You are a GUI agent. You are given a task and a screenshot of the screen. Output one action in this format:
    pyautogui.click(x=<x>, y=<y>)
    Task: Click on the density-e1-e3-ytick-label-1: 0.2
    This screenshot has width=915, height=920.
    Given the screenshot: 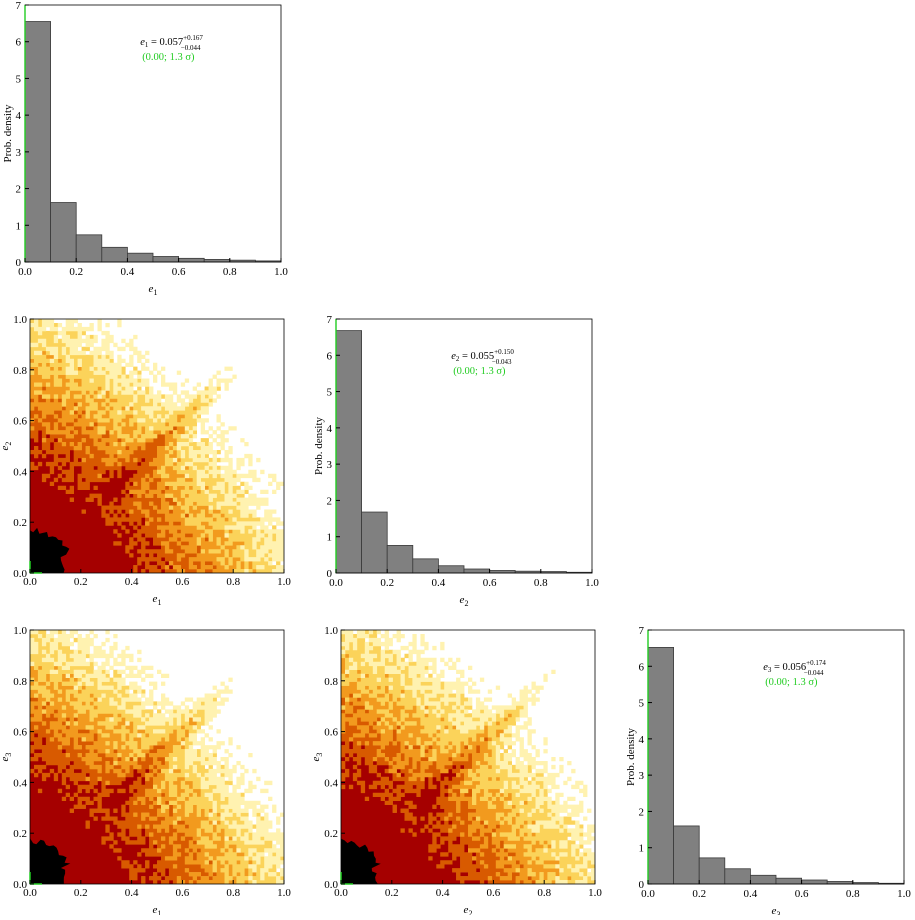 What is the action you would take?
    pyautogui.click(x=20, y=834)
    